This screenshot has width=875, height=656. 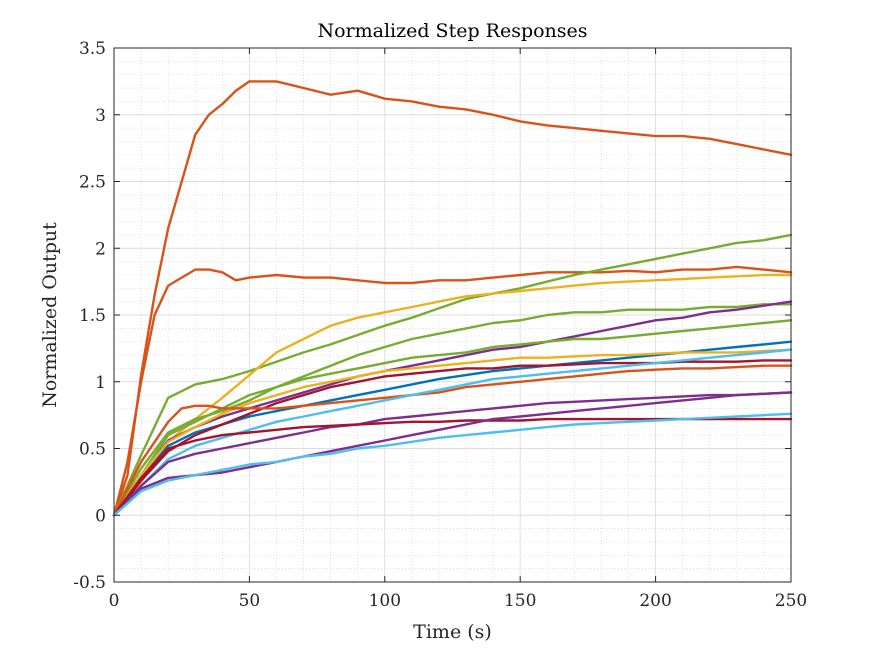 I want to click on y-tick-label: 0.5, so click(x=92, y=450).